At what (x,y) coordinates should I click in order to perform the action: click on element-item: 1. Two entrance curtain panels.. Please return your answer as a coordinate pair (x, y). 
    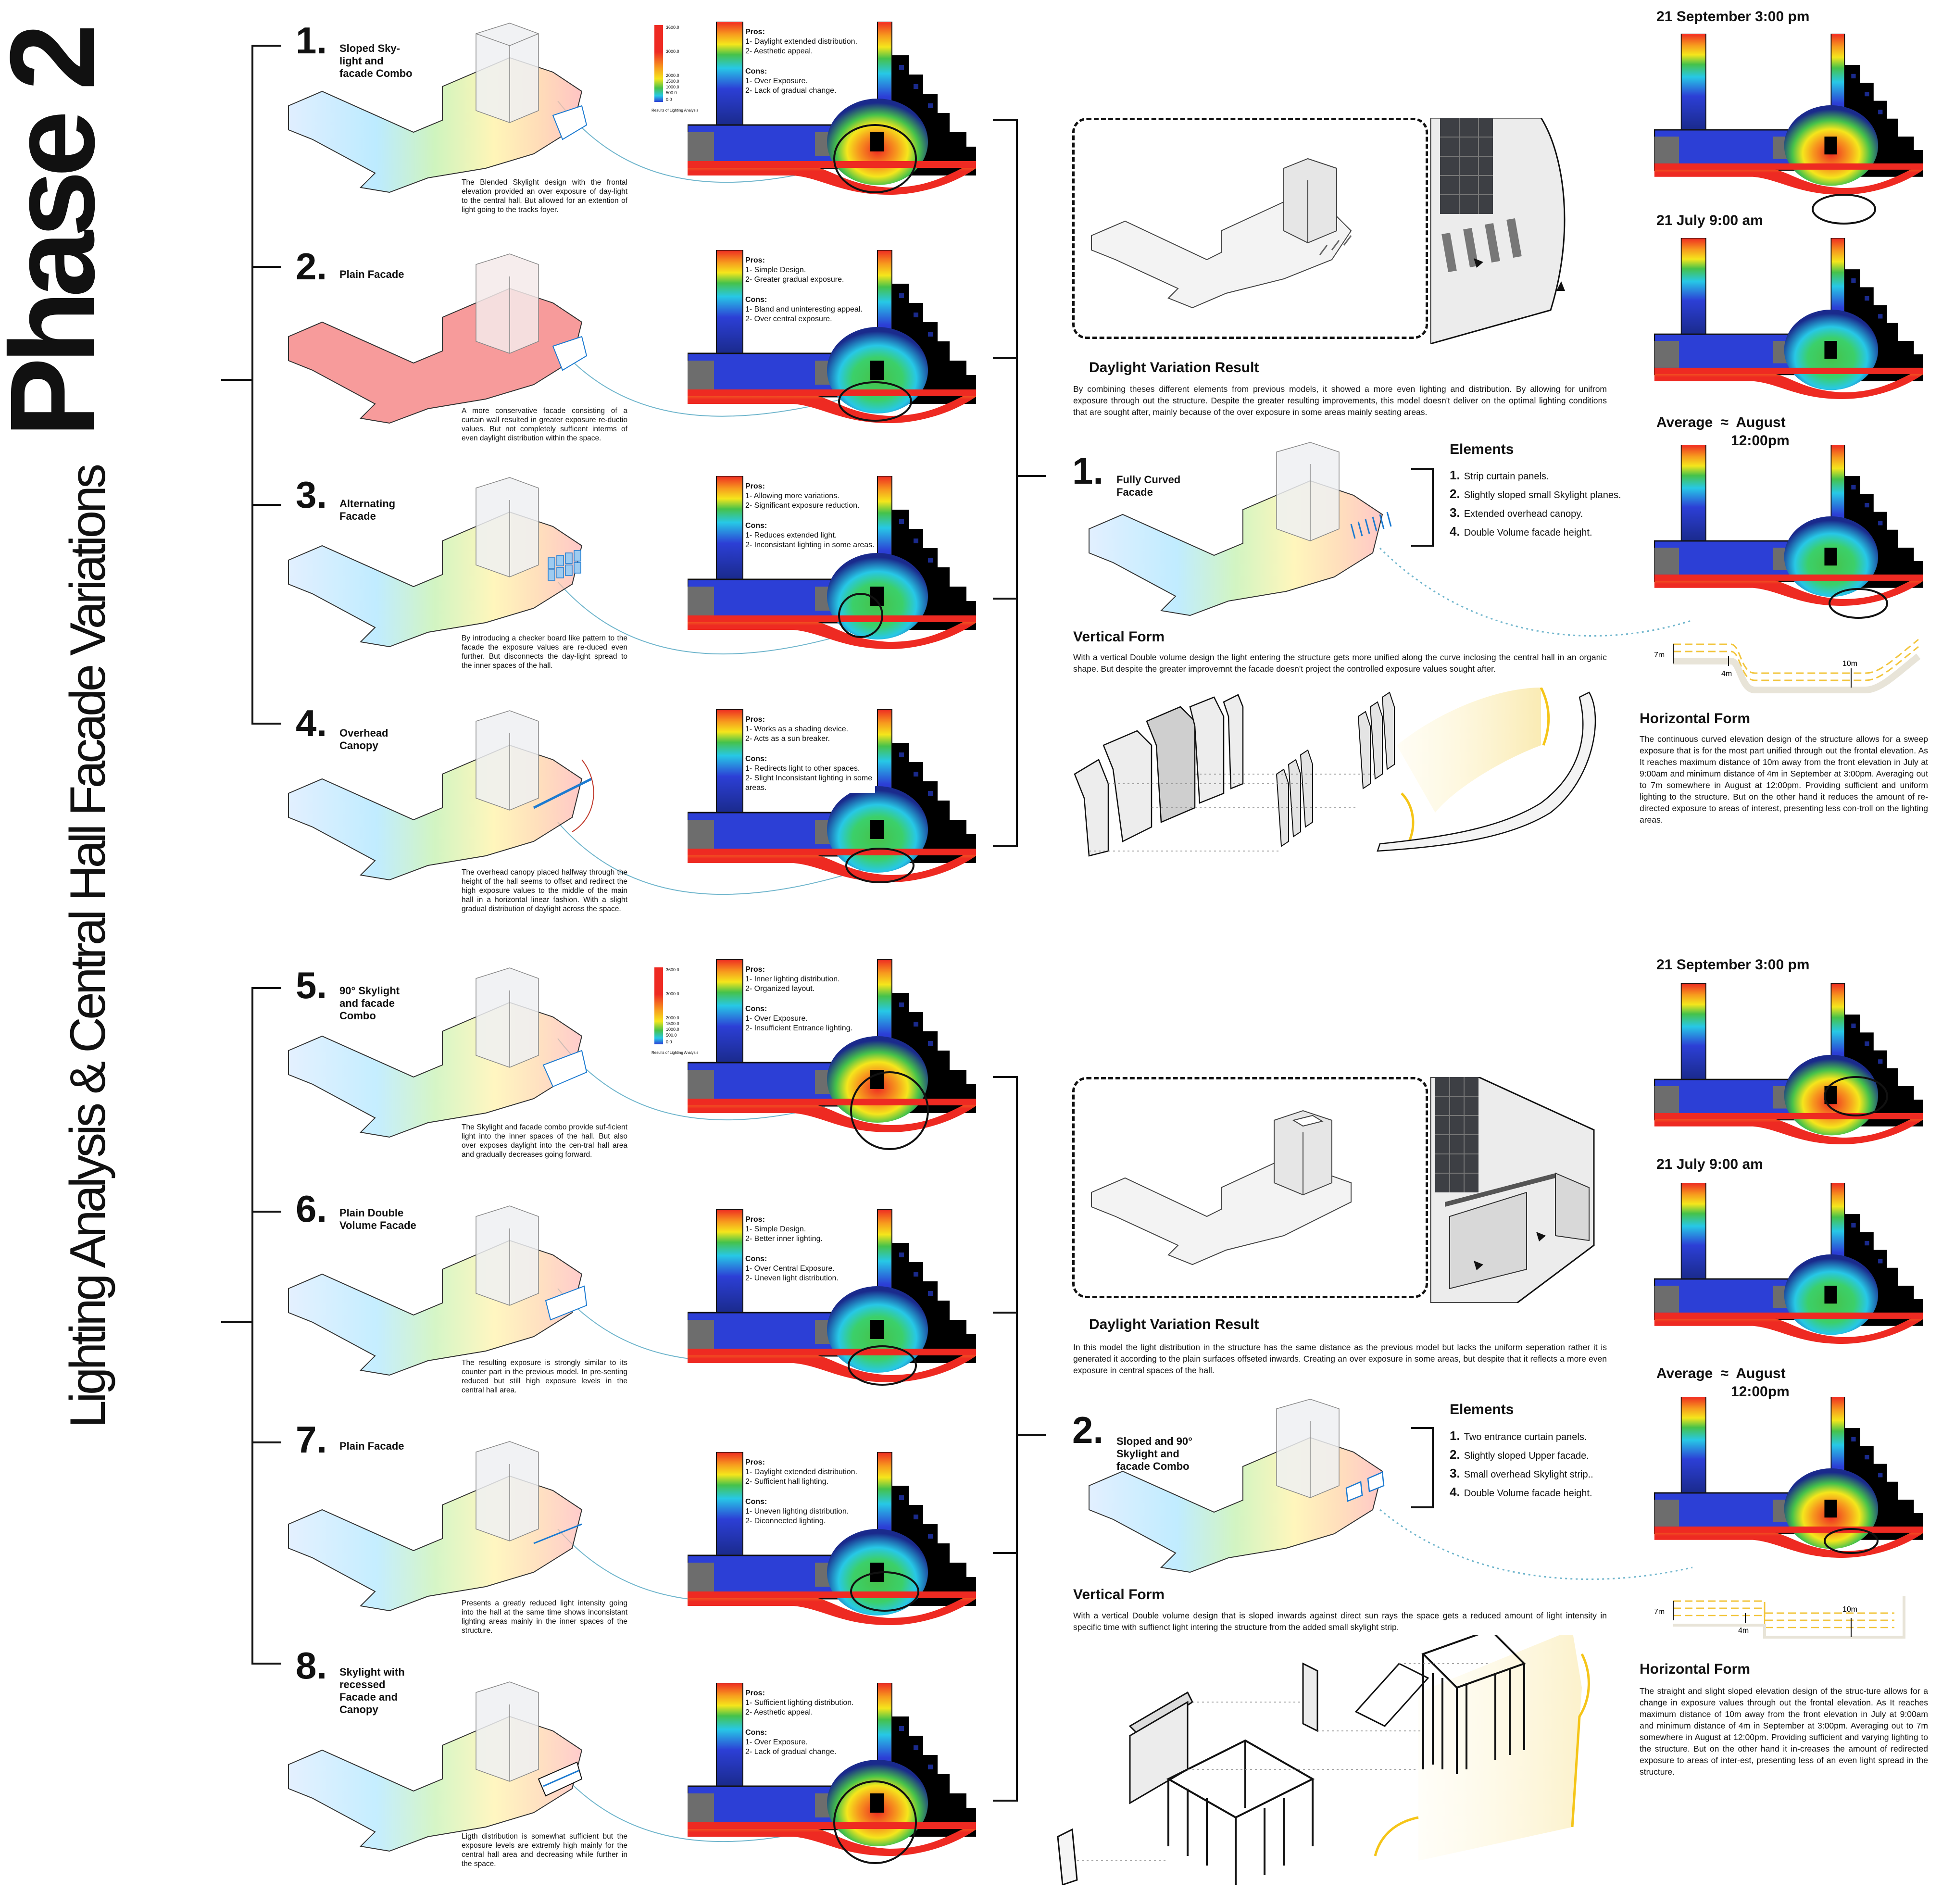
    Looking at the image, I should click on (1536, 1436).